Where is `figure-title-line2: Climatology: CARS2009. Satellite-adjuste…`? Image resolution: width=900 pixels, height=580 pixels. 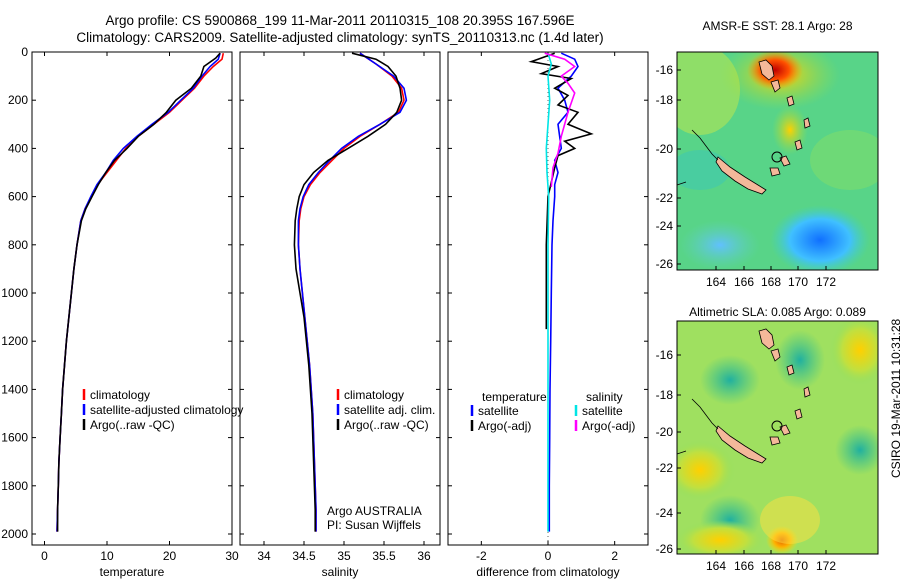 figure-title-line2: Climatology: CARS2009. Satellite-adjuste… is located at coordinates (340, 37).